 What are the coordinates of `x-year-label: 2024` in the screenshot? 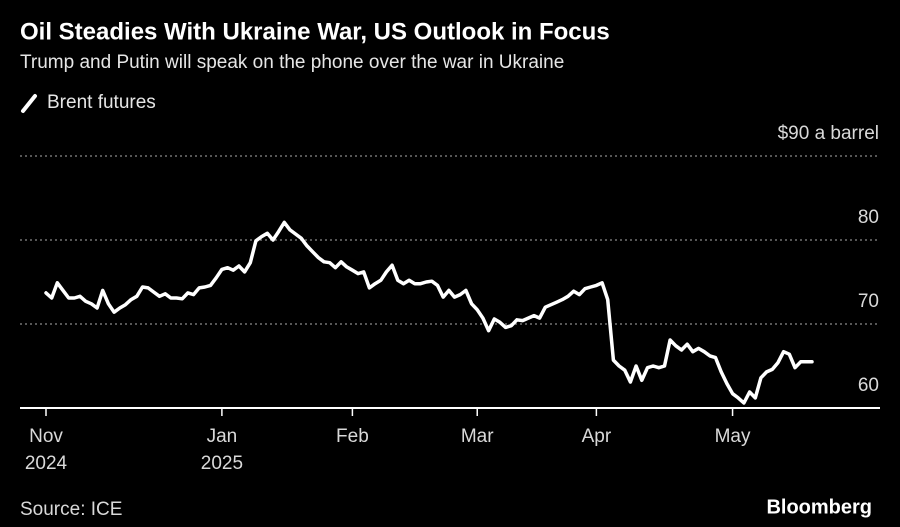 It's located at (46, 463).